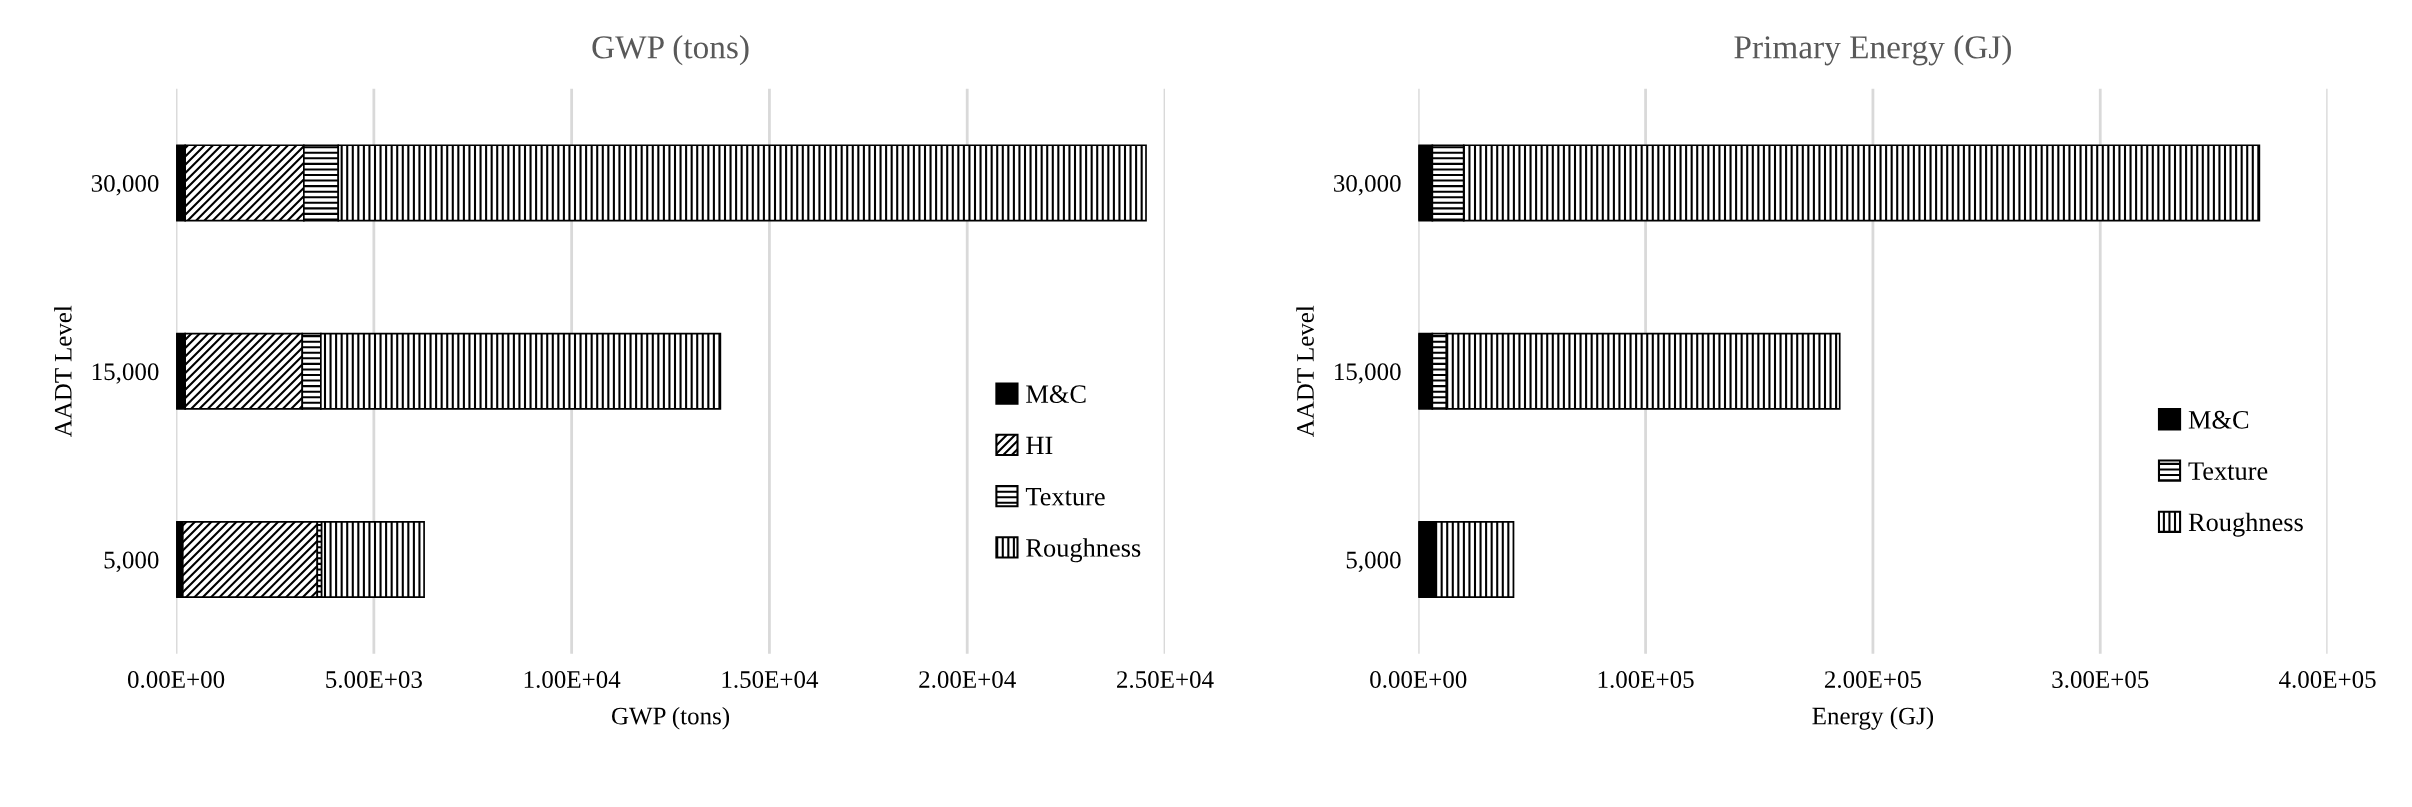  I want to click on chart-title: GWP (tons), so click(670, 50).